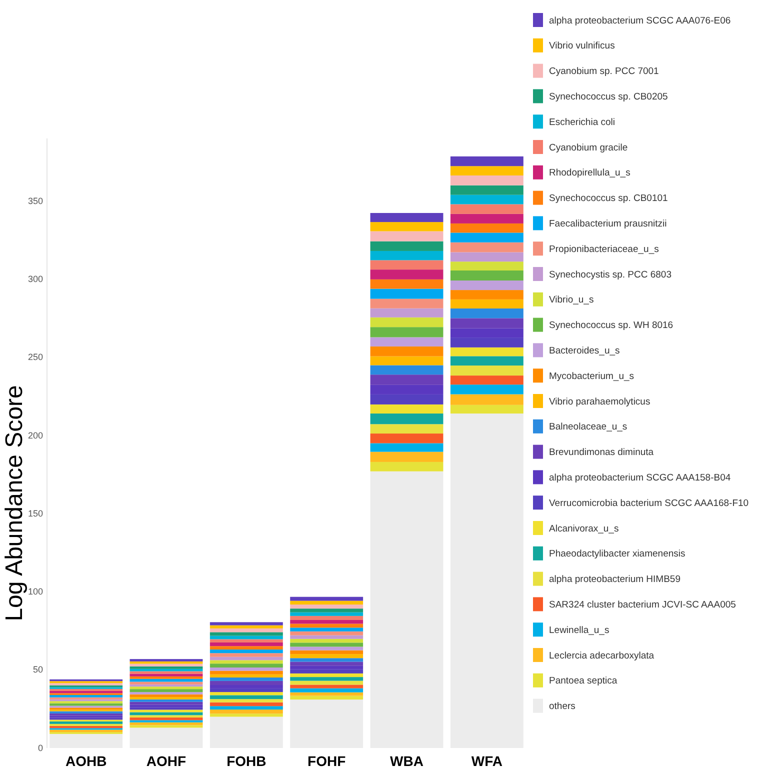  What do you see at coordinates (327, 761) in the screenshot?
I see `x-tick-label: FOHF` at bounding box center [327, 761].